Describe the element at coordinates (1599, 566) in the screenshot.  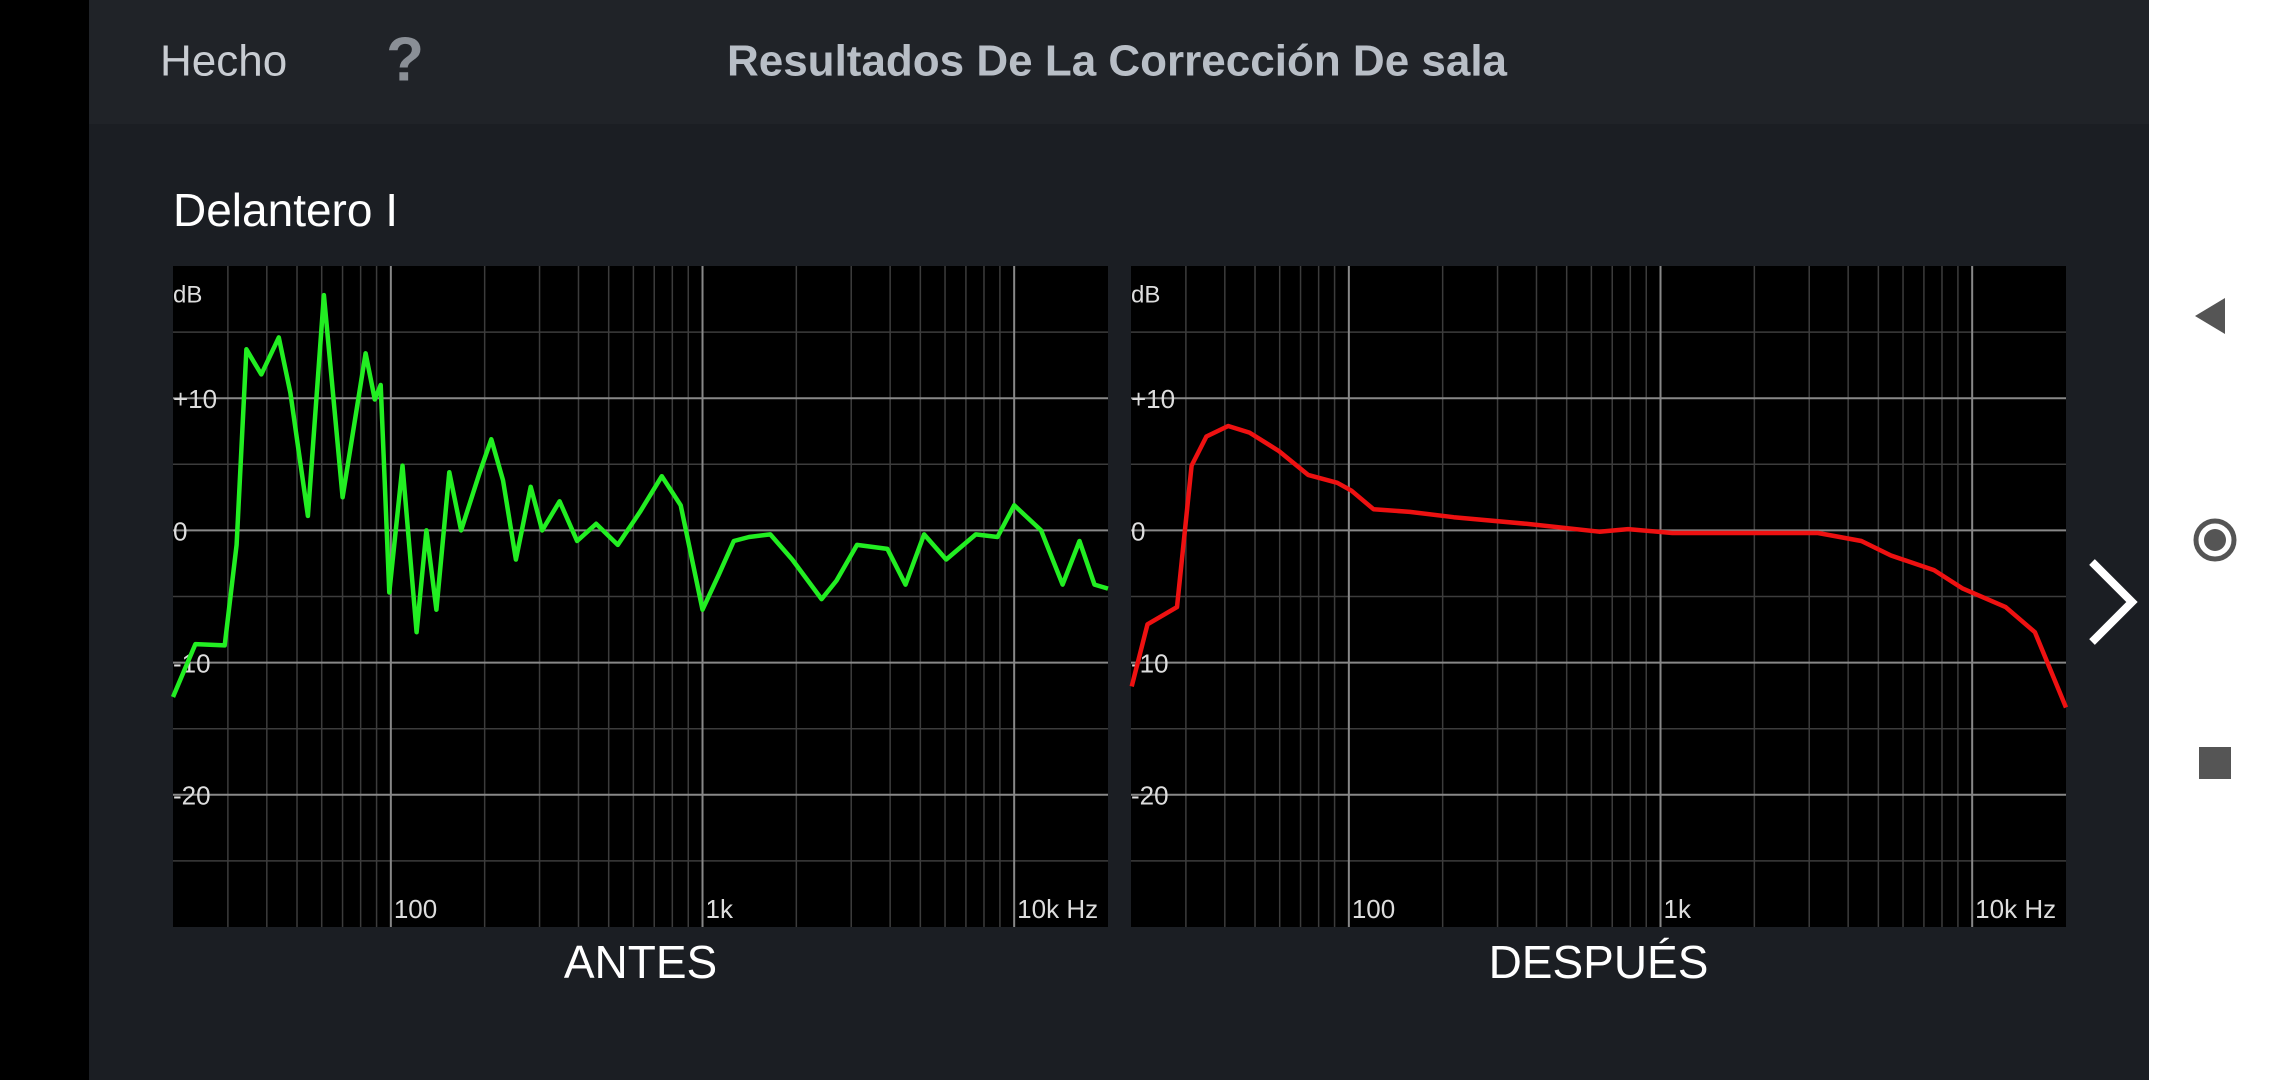
I see `response-line` at that location.